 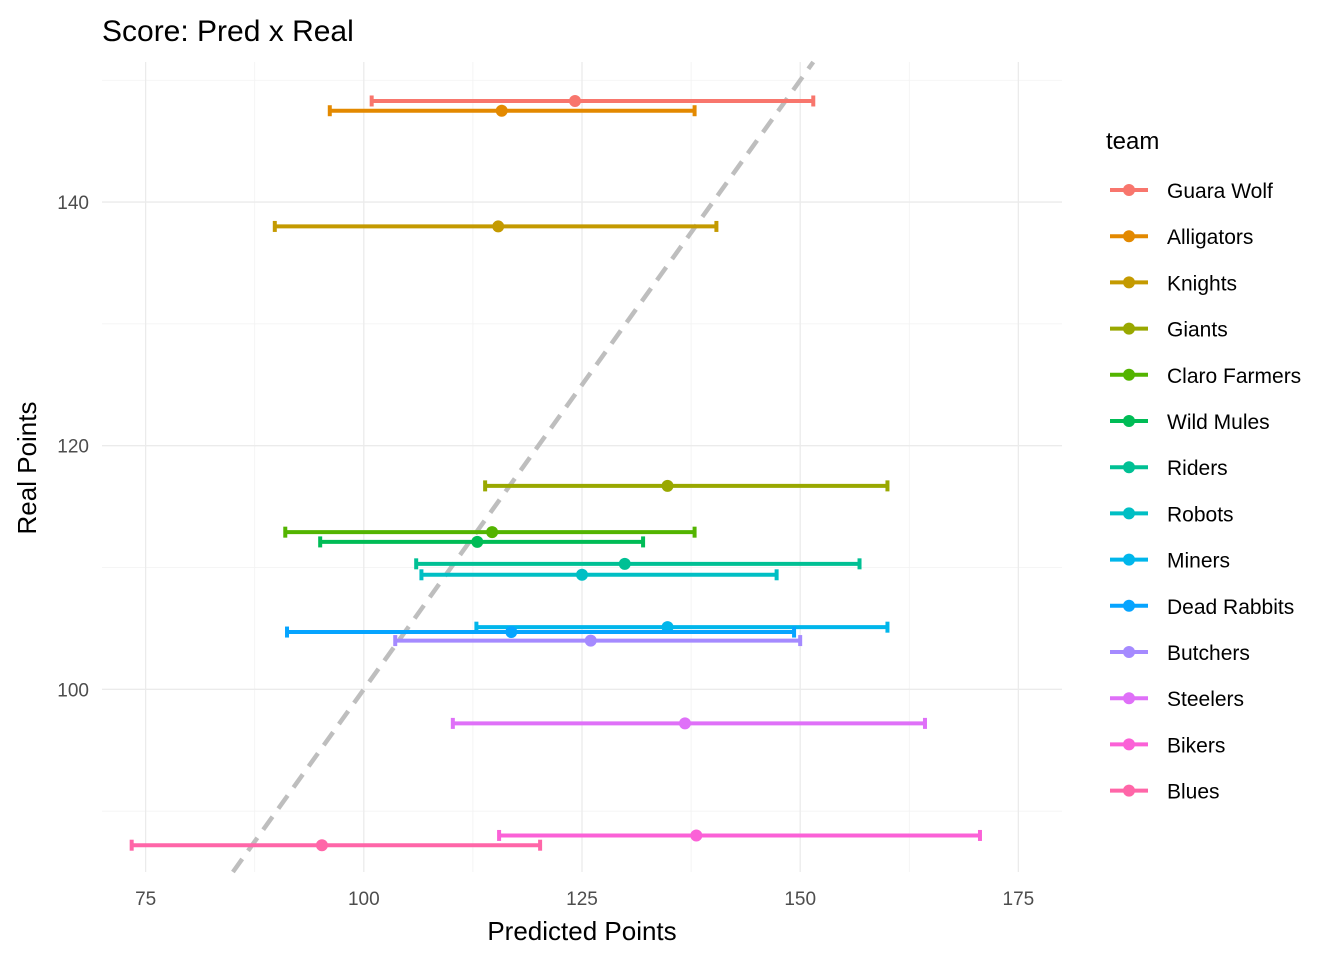 I want to click on series-giants, so click(x=686, y=485).